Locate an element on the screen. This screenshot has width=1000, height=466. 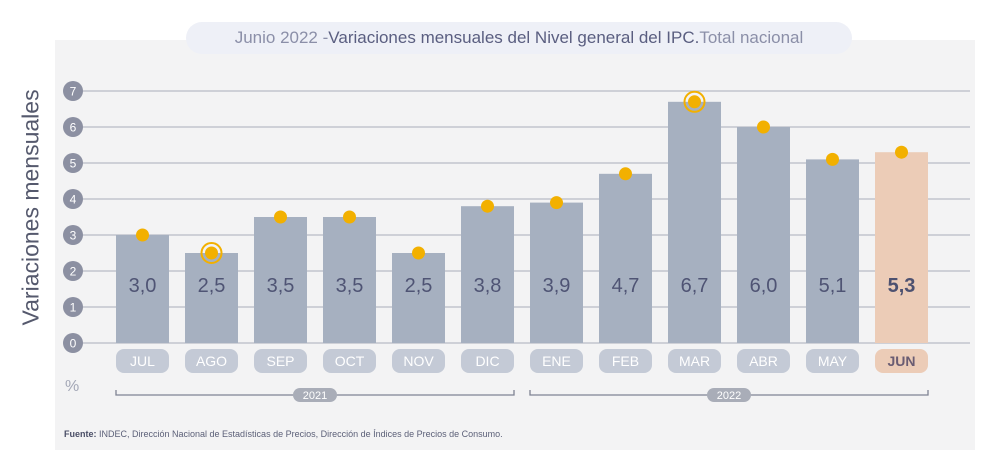
title-prefix: Junio 2022 - is located at coordinates (281, 37).